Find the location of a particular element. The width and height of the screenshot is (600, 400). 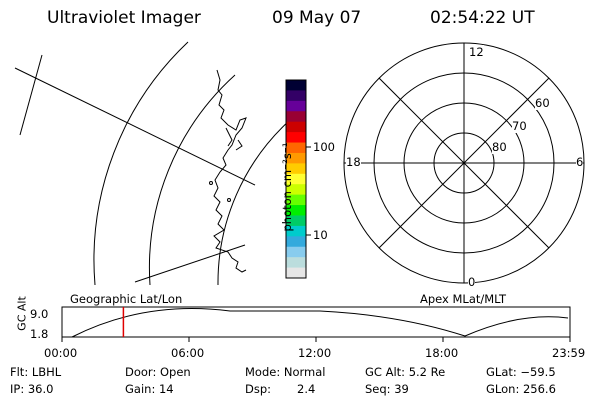

polar-diagonal is located at coordinates (464, 163).